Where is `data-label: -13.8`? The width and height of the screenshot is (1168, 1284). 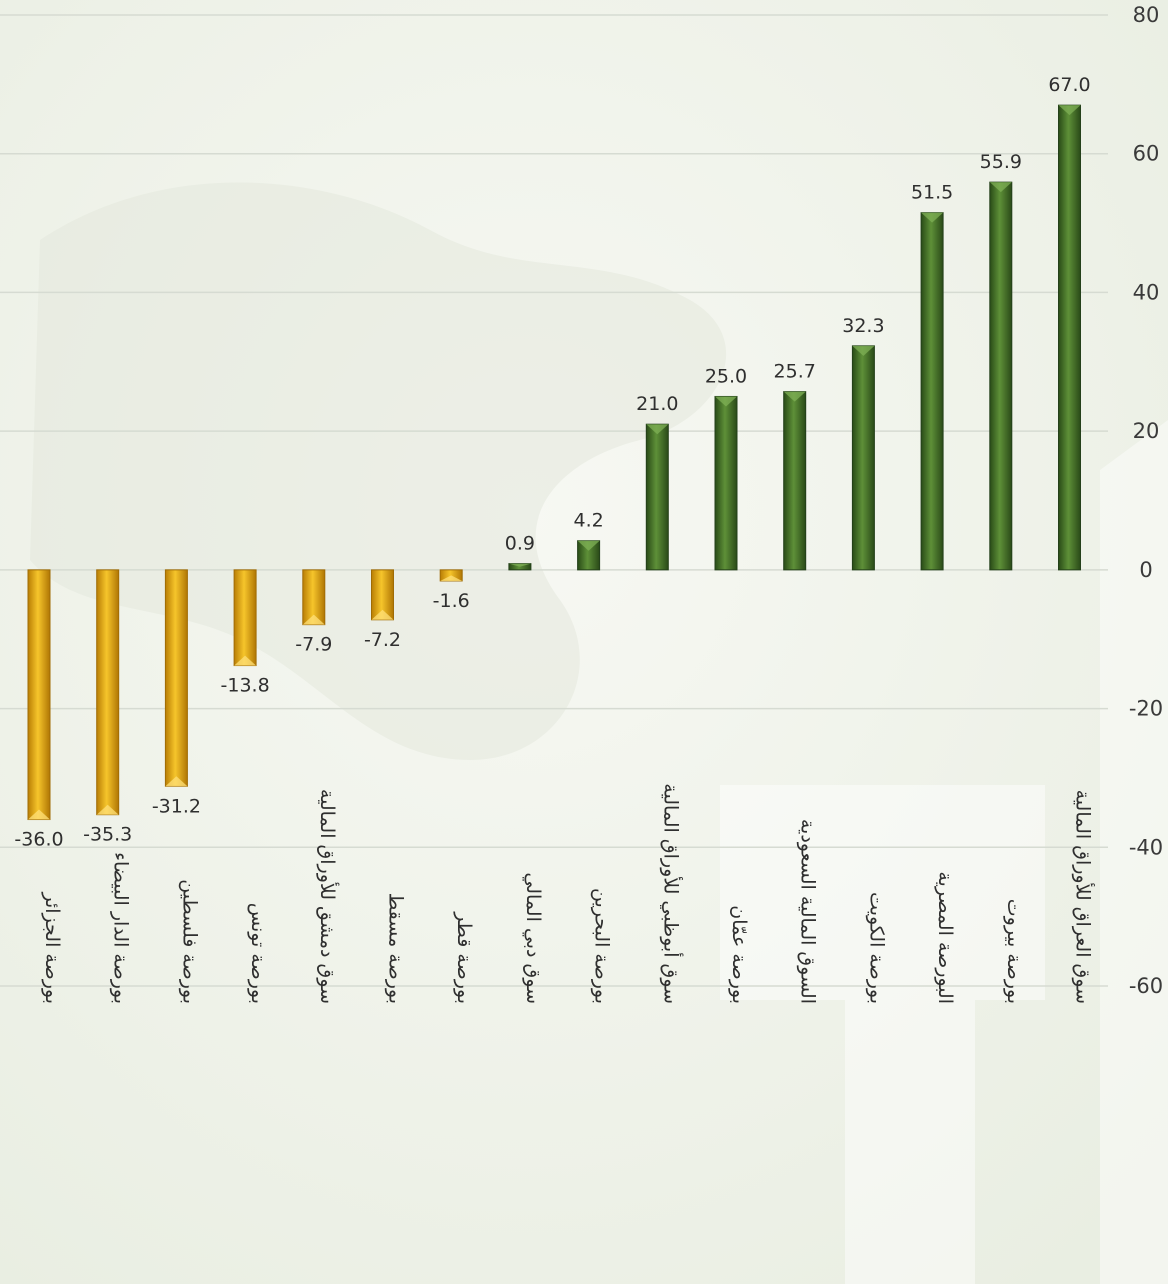 data-label: -13.8 is located at coordinates (245, 686).